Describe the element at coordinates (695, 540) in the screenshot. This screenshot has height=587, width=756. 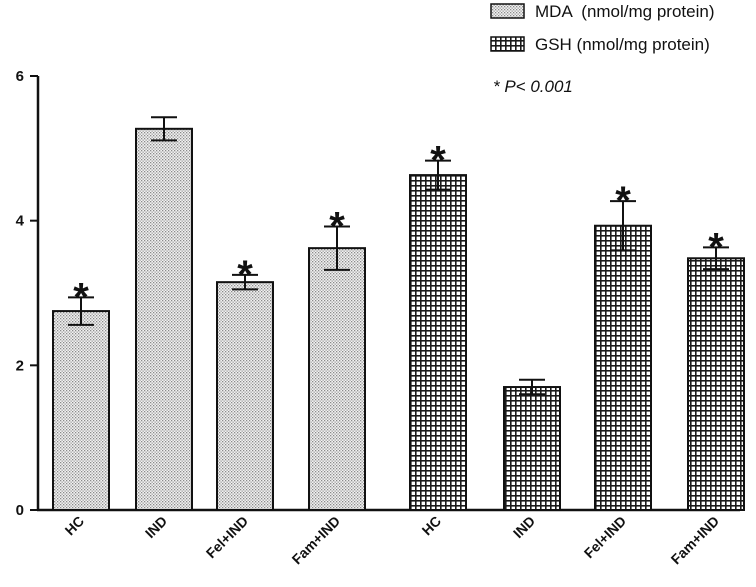
I see `category-label-gsh-fam-ind: Fam+IND` at that location.